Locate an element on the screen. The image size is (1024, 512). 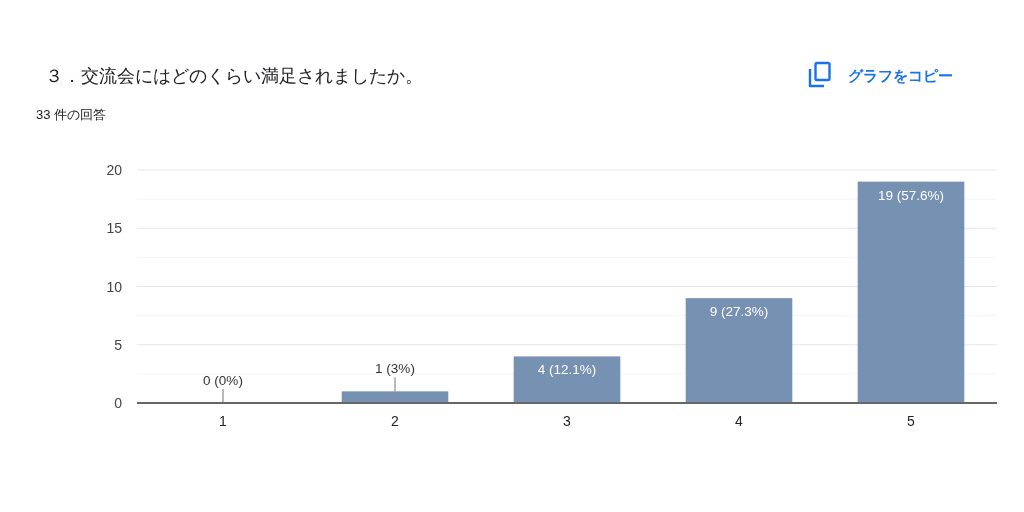
subtitle: 33 件の回答 is located at coordinates (71, 114).